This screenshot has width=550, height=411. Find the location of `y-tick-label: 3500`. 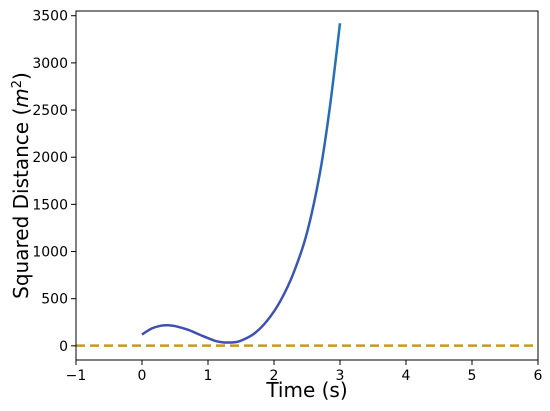

y-tick-label: 3500 is located at coordinates (50, 17).